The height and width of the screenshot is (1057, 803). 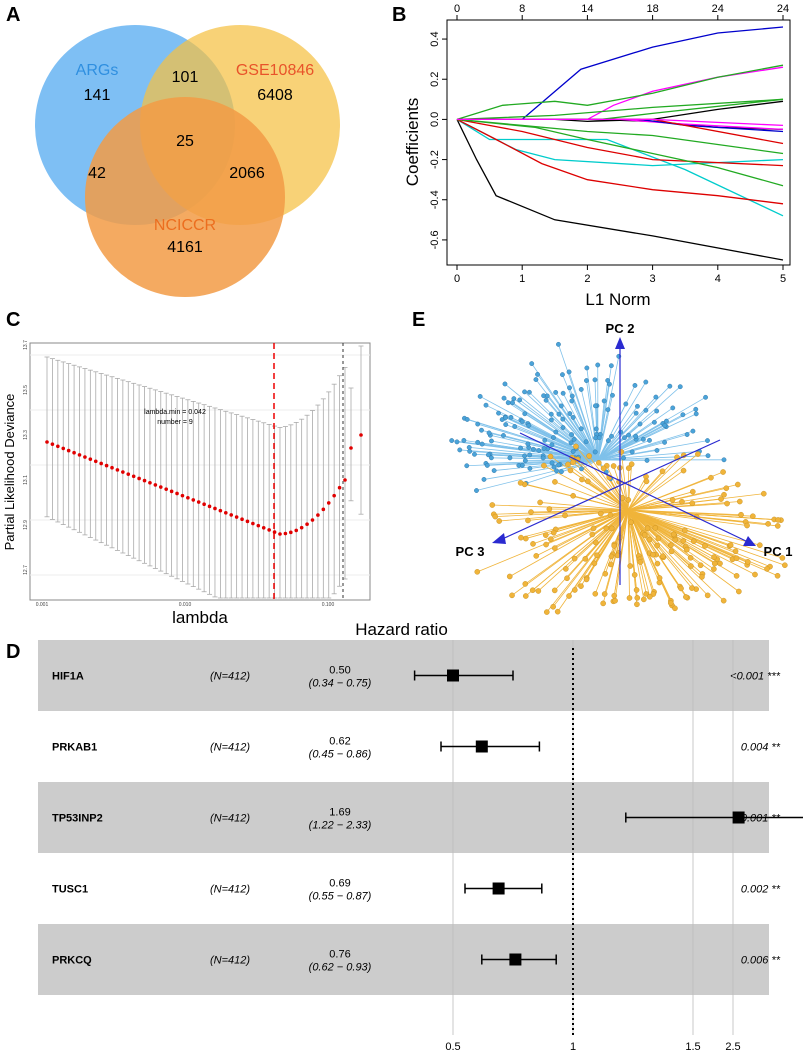 What do you see at coordinates (339, 742) in the screenshot?
I see `forest-hr-value: 0.62` at bounding box center [339, 742].